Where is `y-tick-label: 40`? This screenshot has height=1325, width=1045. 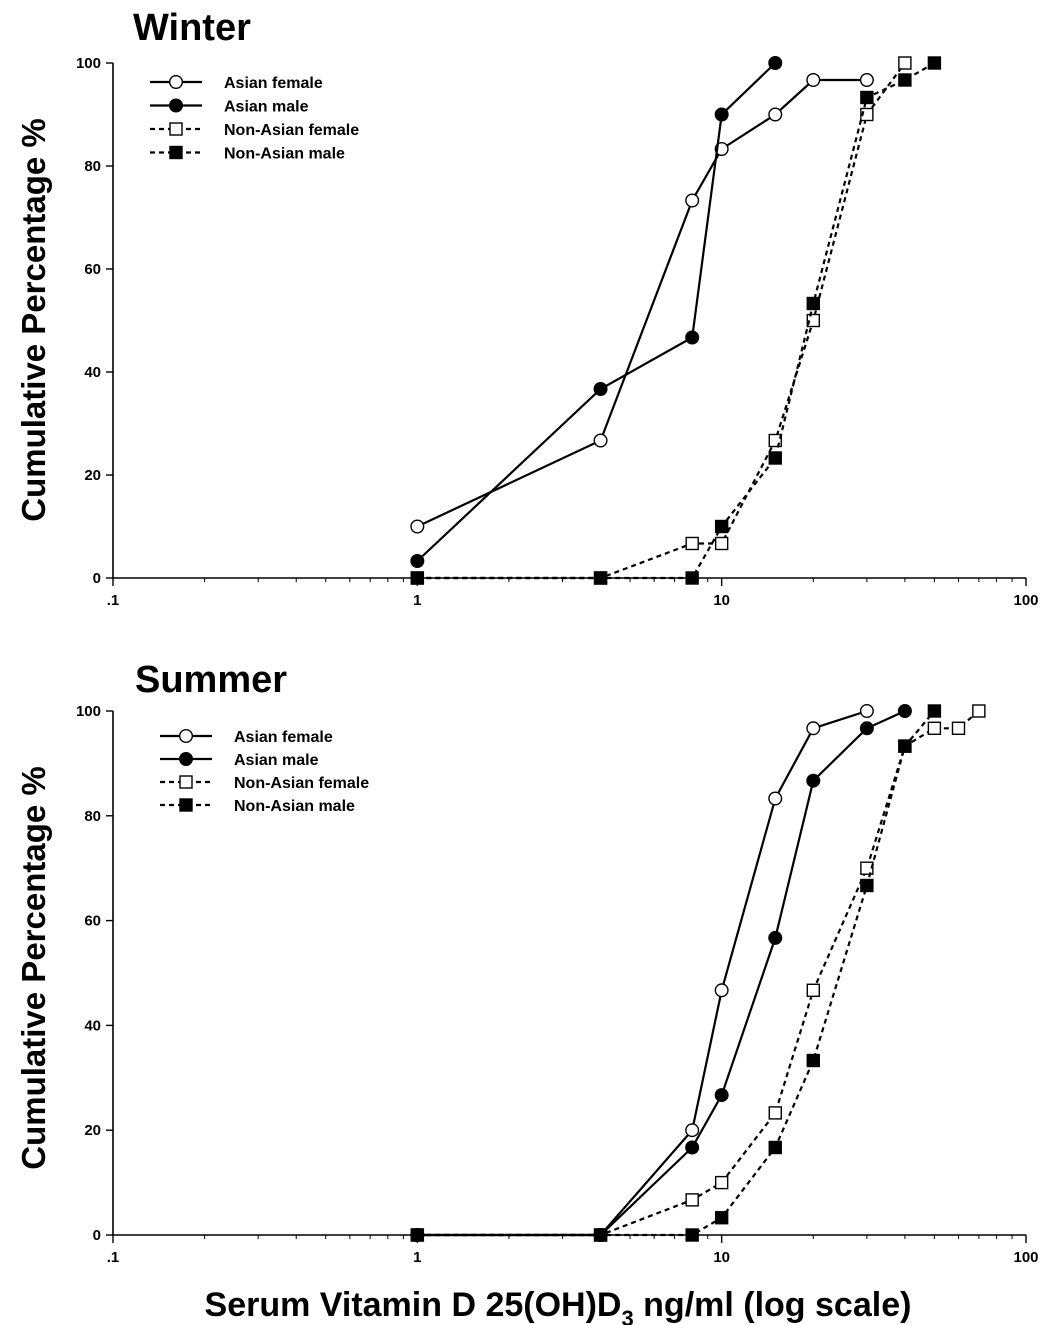
y-tick-label: 40 is located at coordinates (92, 1025).